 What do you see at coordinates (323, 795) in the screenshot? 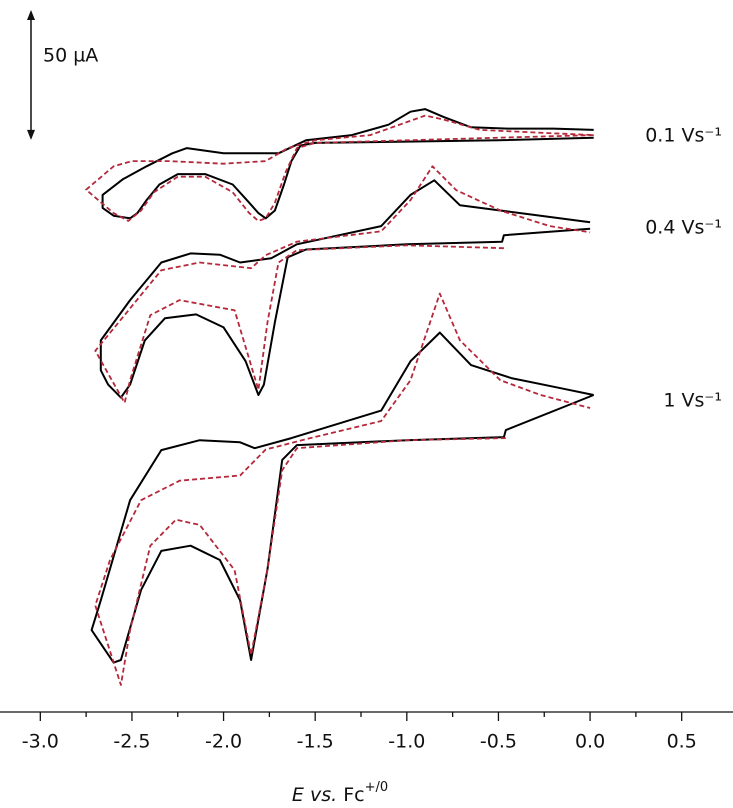
I see `x-label-text: vs.` at bounding box center [323, 795].